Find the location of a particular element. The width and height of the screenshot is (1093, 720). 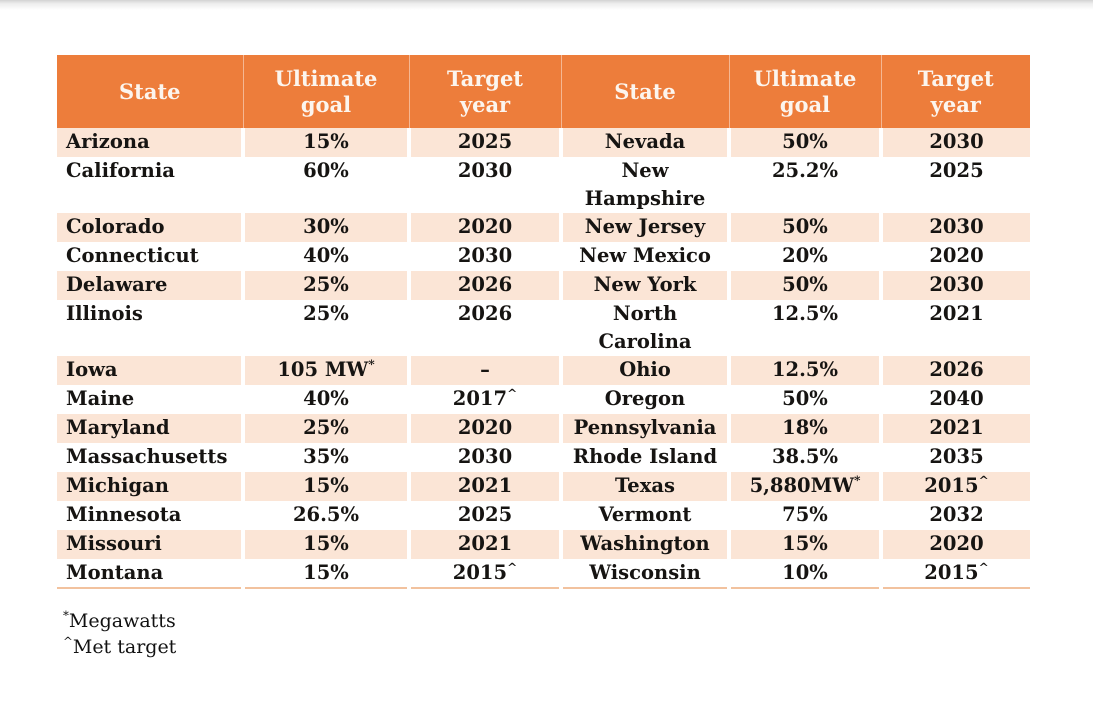

goal-cell: 105 MW* is located at coordinates (325, 370).